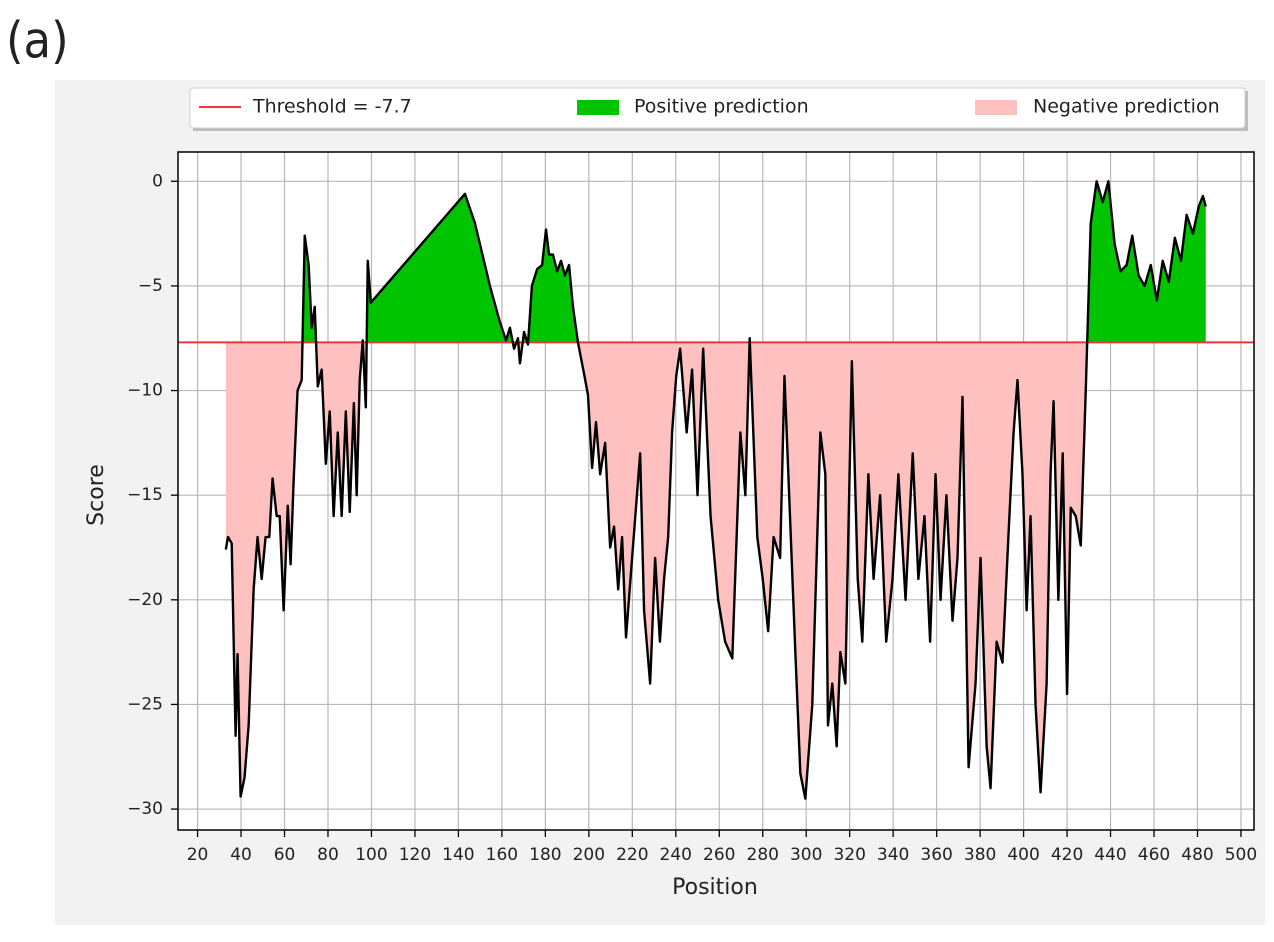 The width and height of the screenshot is (1274, 942). Describe the element at coordinates (332, 107) in the screenshot. I see `legend-label: Threshold = -7.7` at that location.